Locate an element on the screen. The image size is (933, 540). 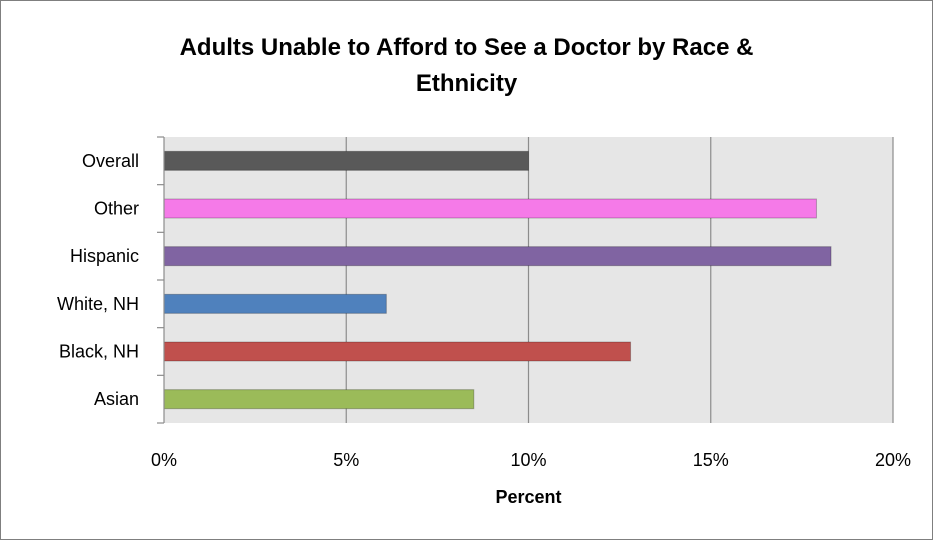
category-label: White, NH is located at coordinates (98, 304).